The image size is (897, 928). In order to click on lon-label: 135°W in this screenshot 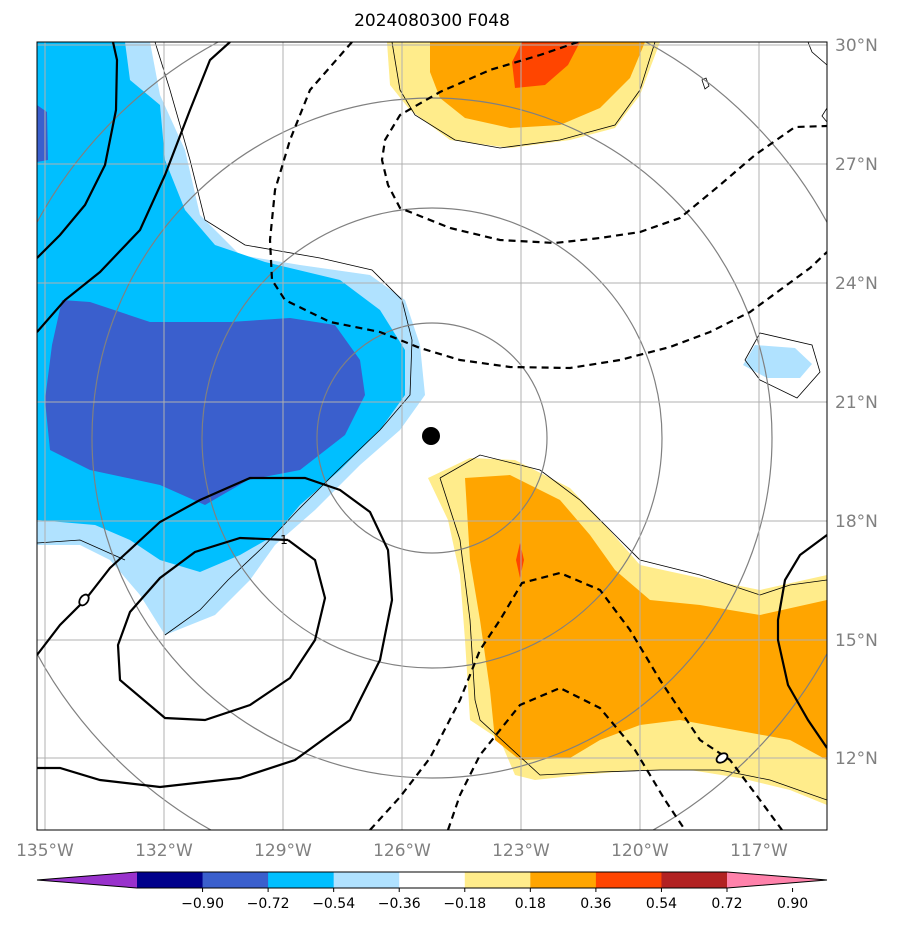, I will do `click(45, 851)`.